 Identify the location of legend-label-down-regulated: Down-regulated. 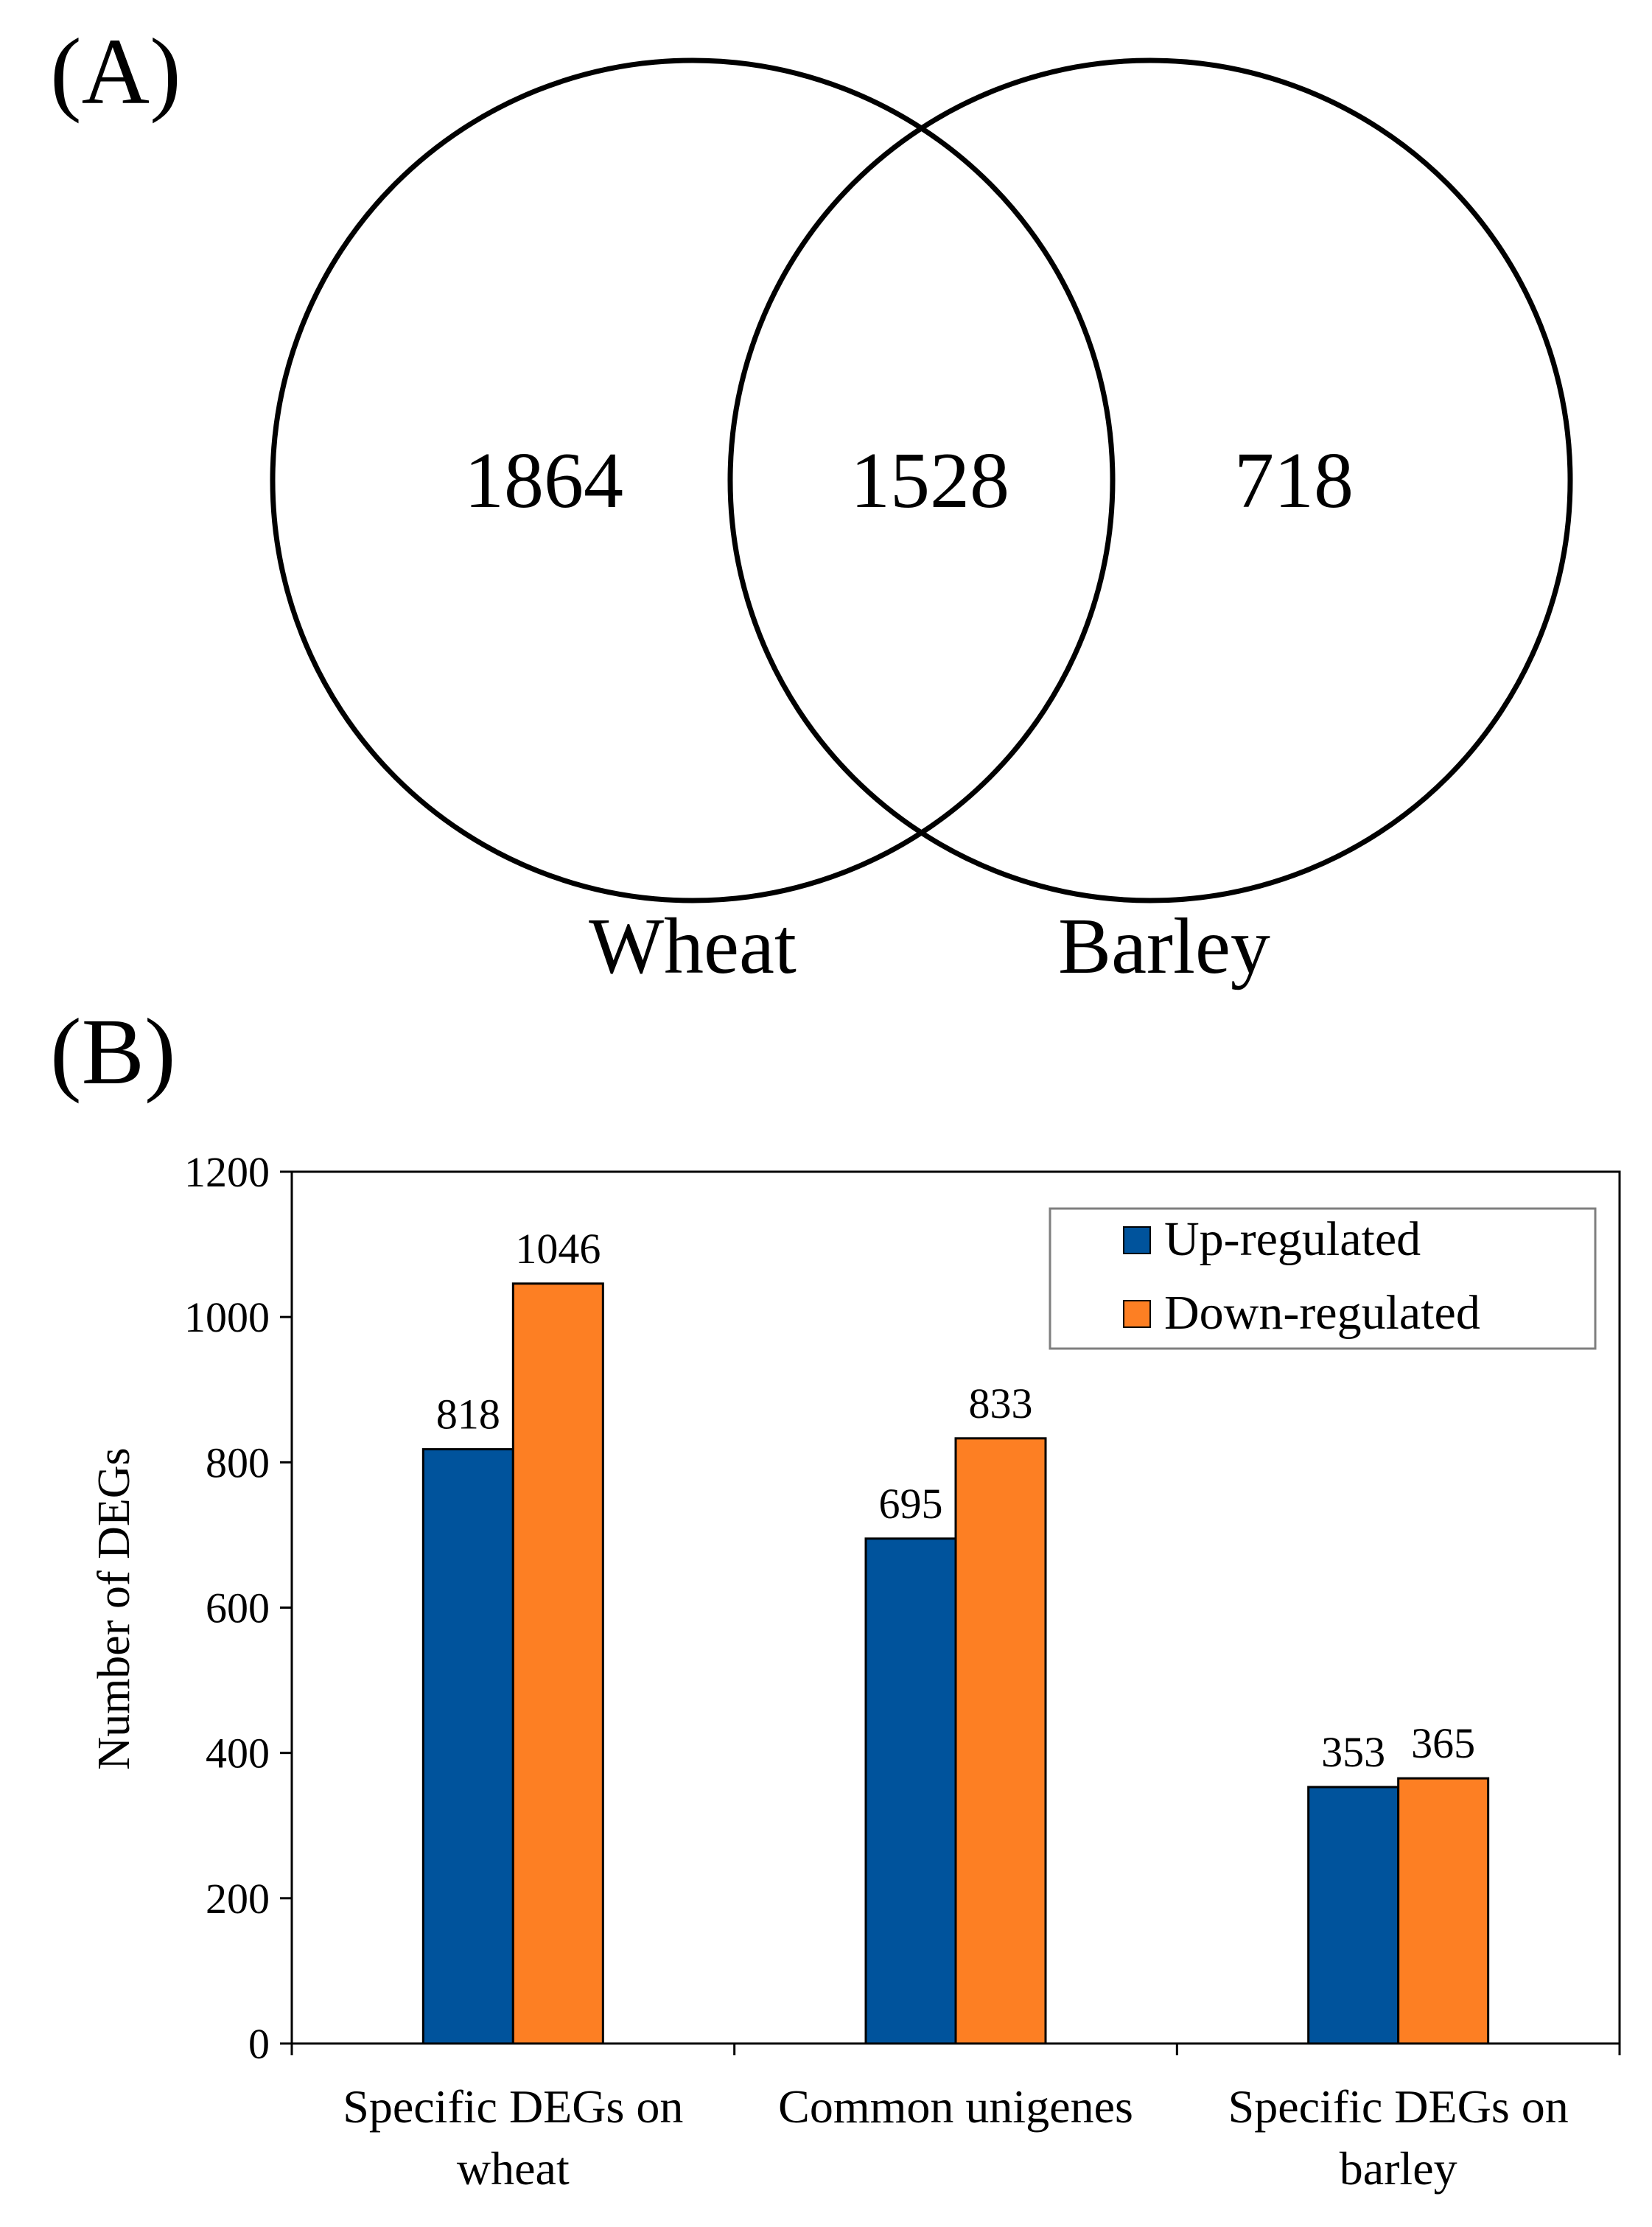
(1322, 1313).